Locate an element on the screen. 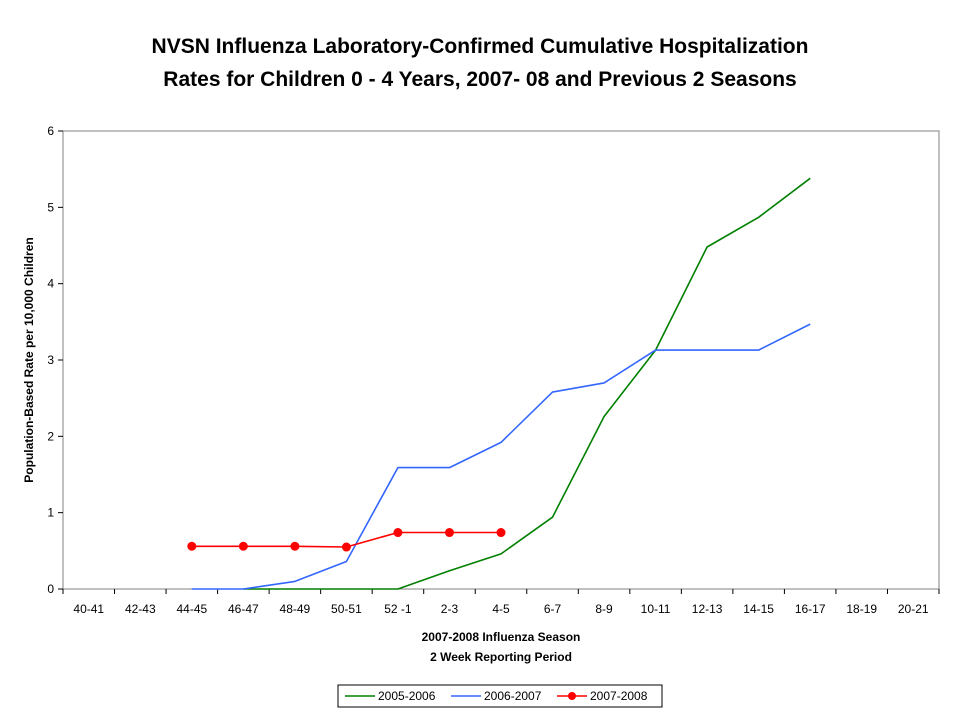  legend-marker-2007-2008 is located at coordinates (572, 696).